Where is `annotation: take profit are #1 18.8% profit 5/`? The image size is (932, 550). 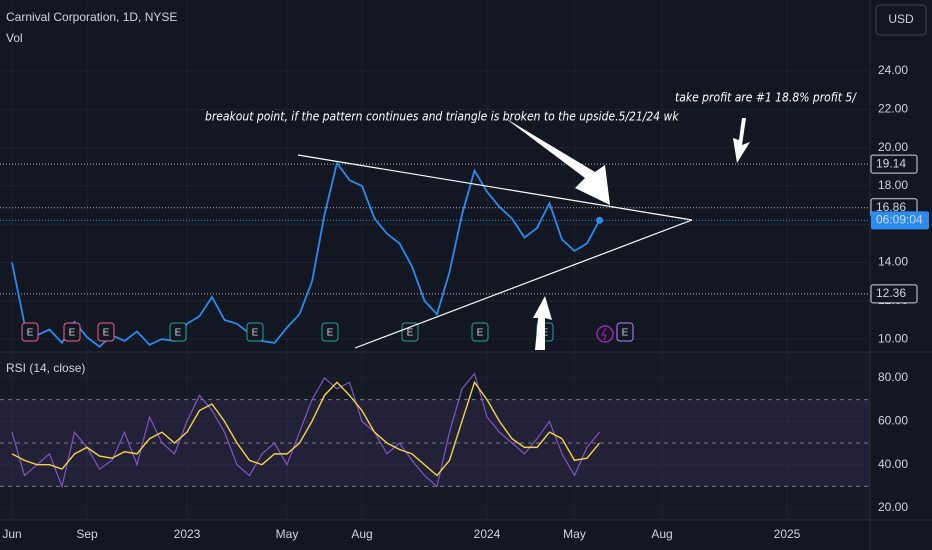
annotation: take profit are #1 18.8% profit 5/ is located at coordinates (766, 98).